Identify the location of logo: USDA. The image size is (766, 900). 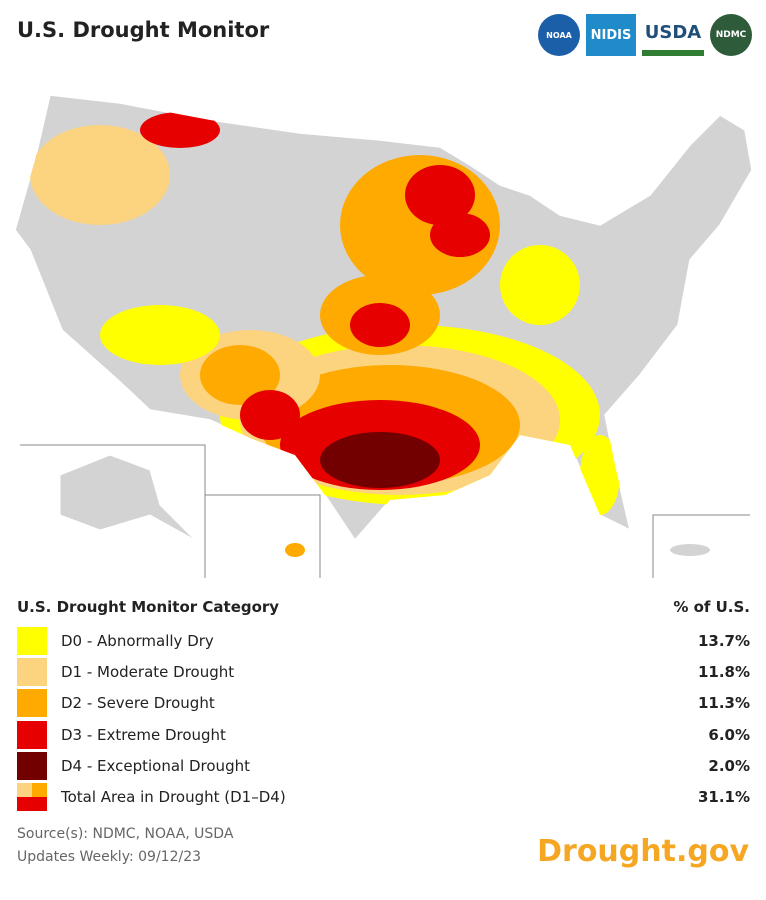
(673, 35).